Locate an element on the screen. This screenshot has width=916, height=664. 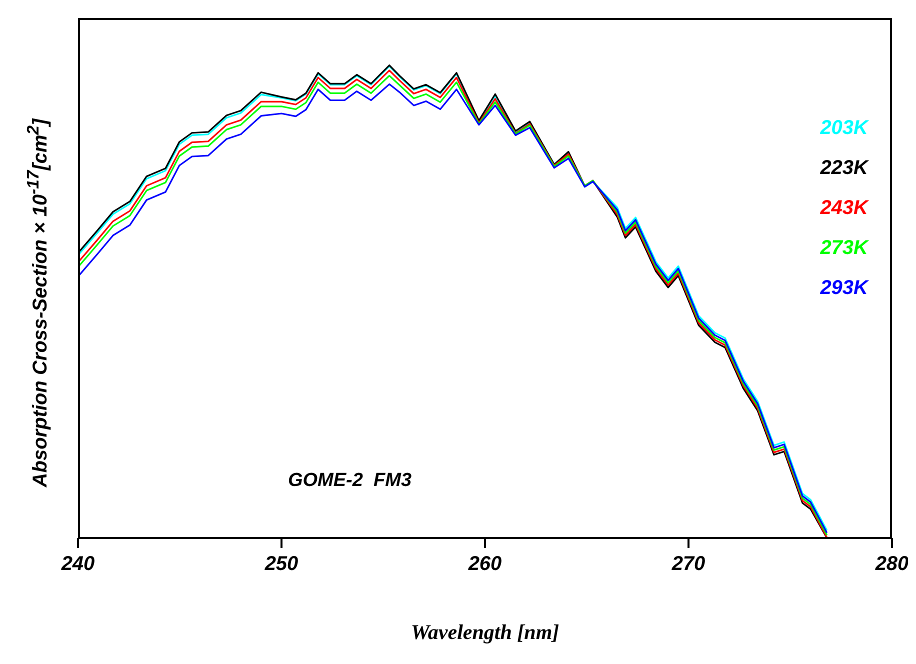
text: 243K is located at coordinates (844, 208).